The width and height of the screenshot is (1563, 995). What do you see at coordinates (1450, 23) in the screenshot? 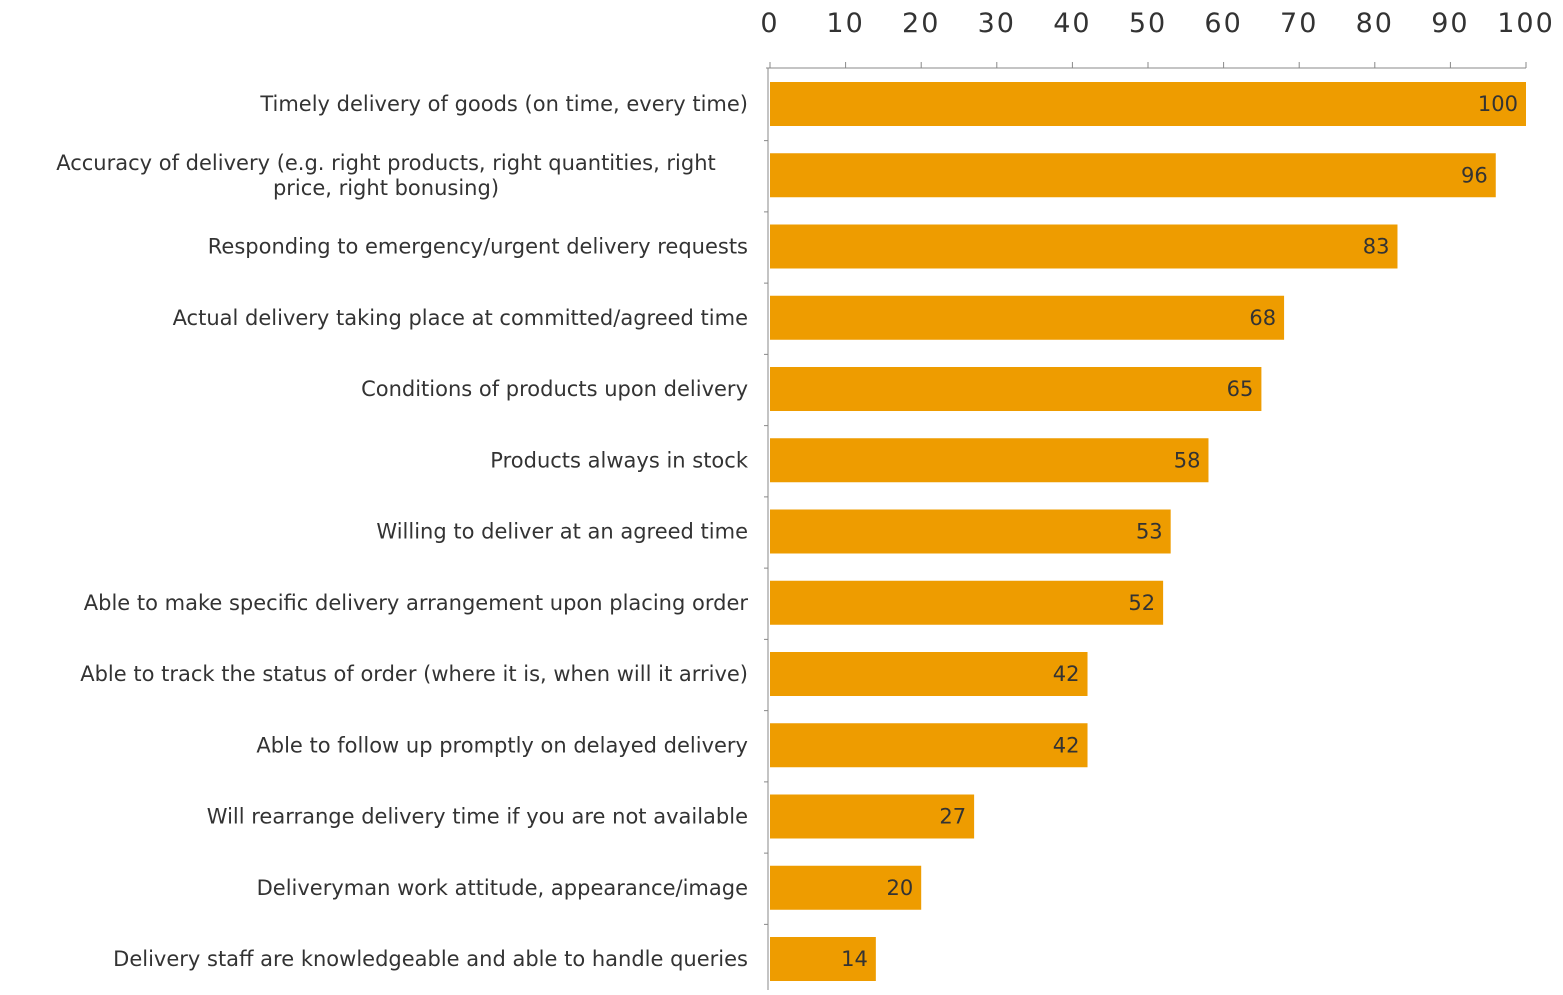
I see `x-tick-label: 90` at bounding box center [1450, 23].